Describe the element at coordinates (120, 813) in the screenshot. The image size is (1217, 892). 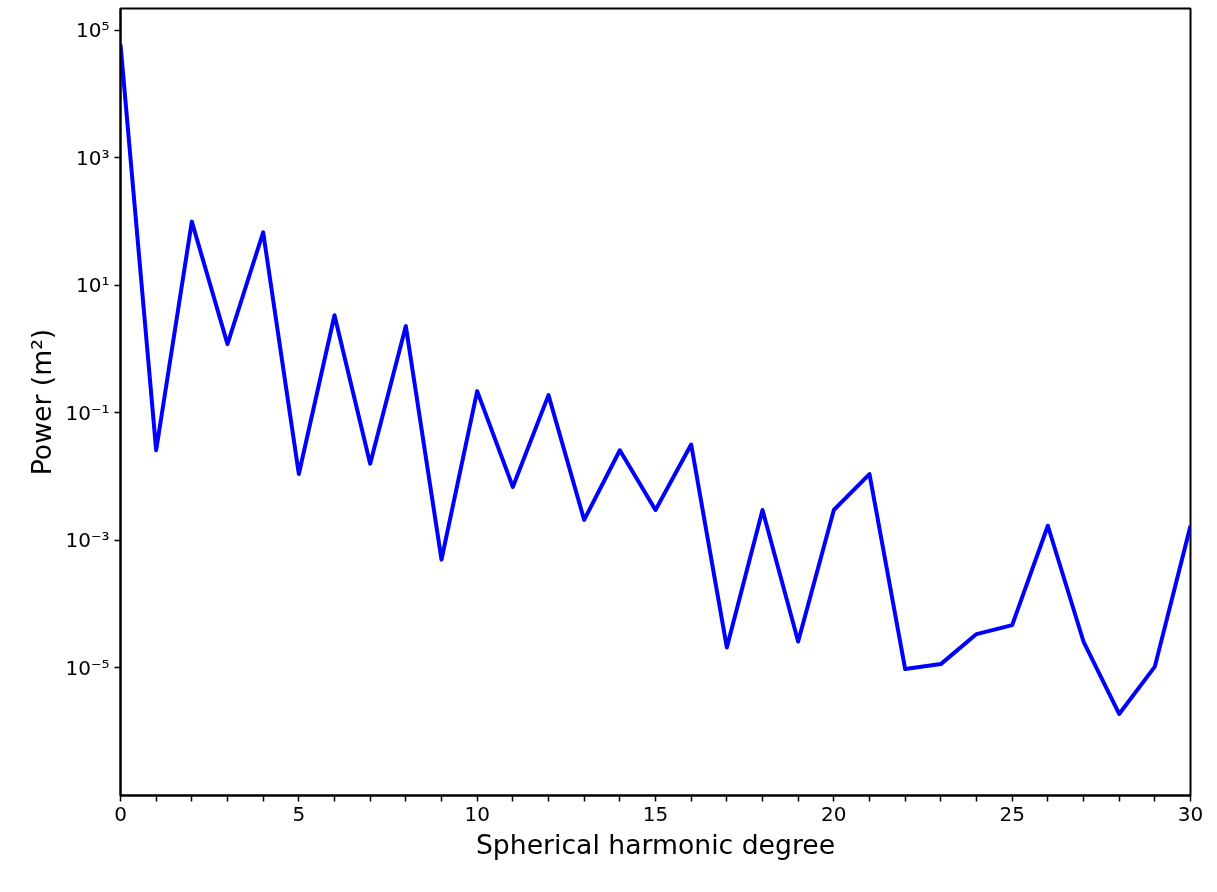
I see `x-tick-label: 0` at that location.